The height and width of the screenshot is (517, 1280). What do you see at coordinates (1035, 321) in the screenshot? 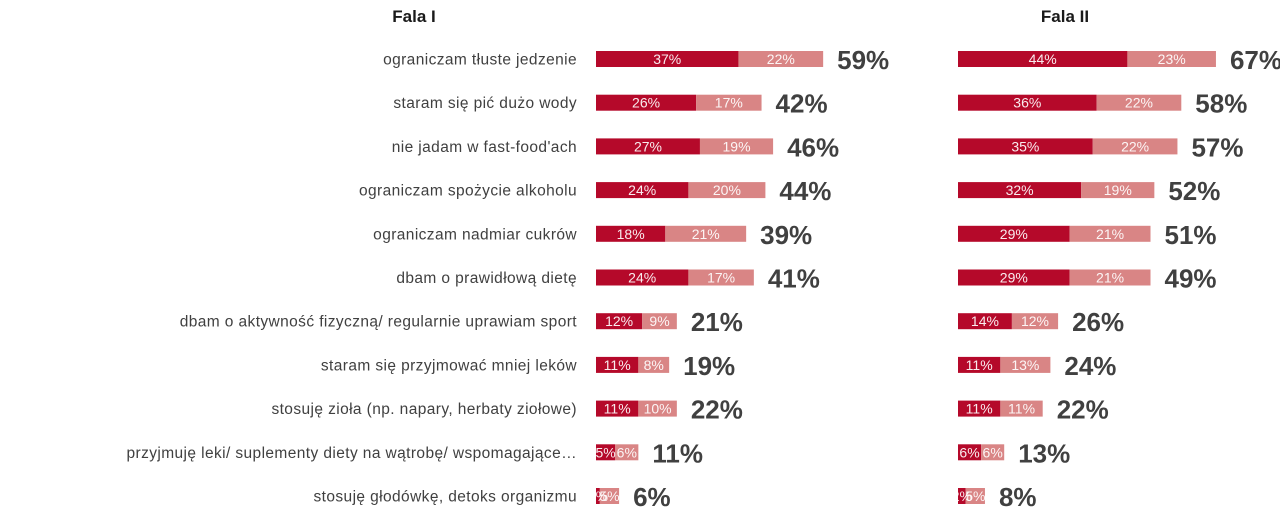
I see `segment-label-light: 12%` at bounding box center [1035, 321].